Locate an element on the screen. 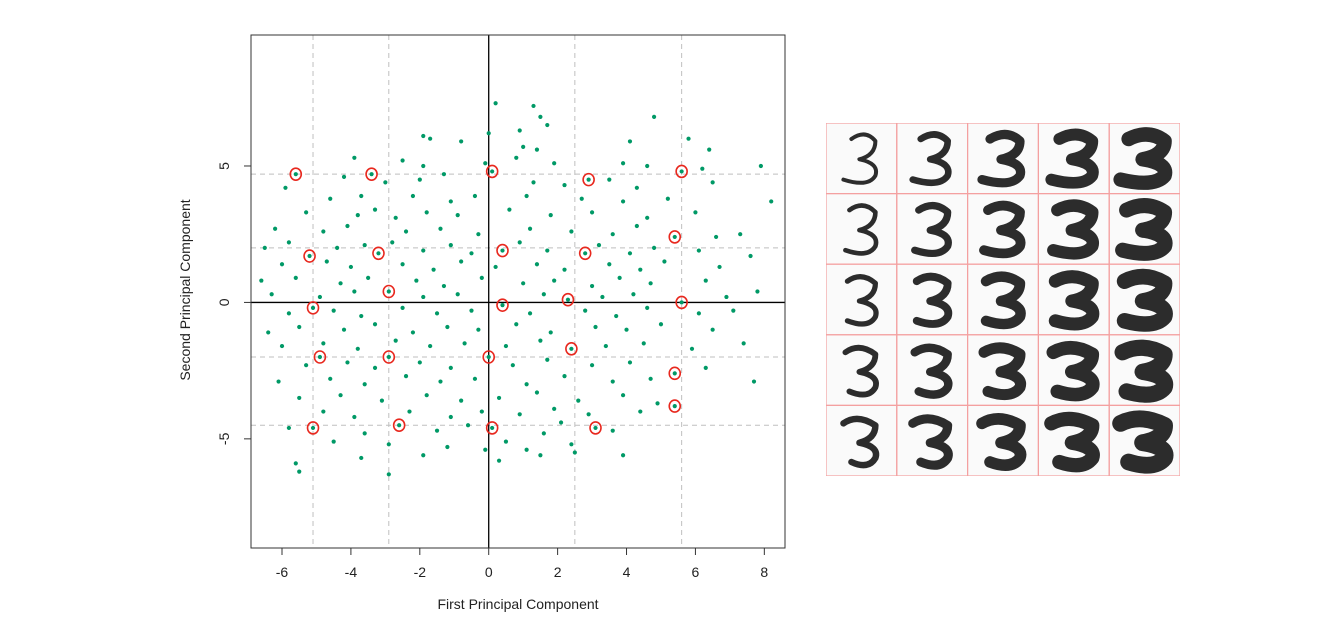  x-tick-label: 2 is located at coordinates (558, 572).